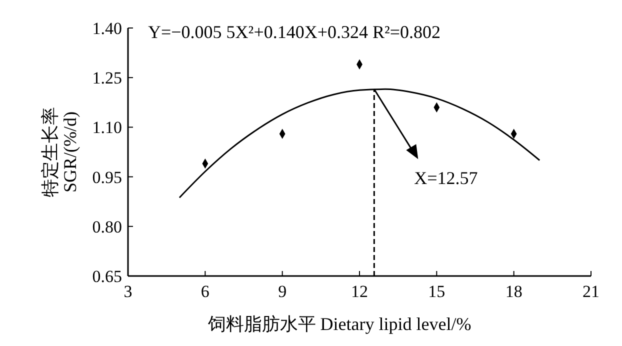 This screenshot has width=622, height=346. What do you see at coordinates (339, 324) in the screenshot?
I see `x-axis-title: 饲料脂肪水平 Dietary lipid level/%` at bounding box center [339, 324].